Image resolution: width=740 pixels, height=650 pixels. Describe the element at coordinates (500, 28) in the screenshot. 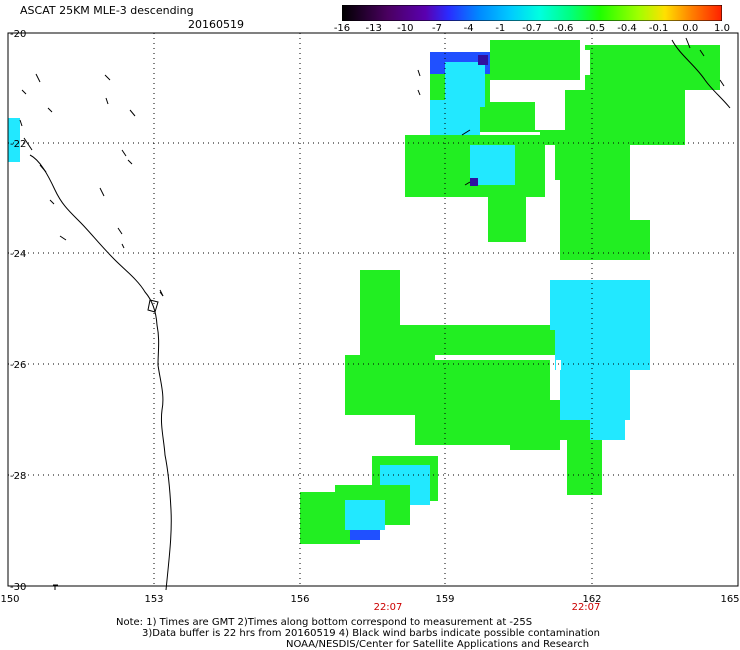

I see `colorbar-label: -1` at that location.